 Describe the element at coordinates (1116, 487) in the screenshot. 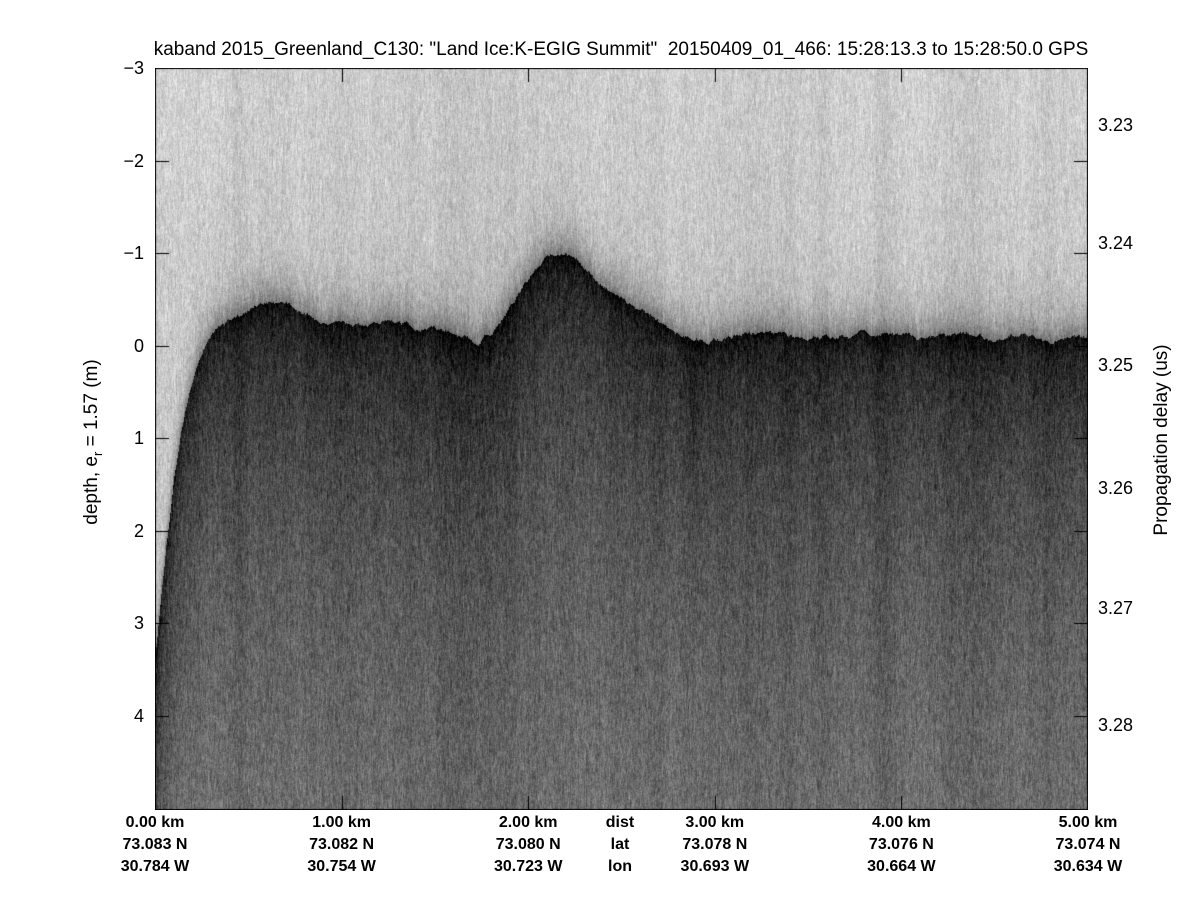

I see `delay-tick-label: 3.26` at that location.